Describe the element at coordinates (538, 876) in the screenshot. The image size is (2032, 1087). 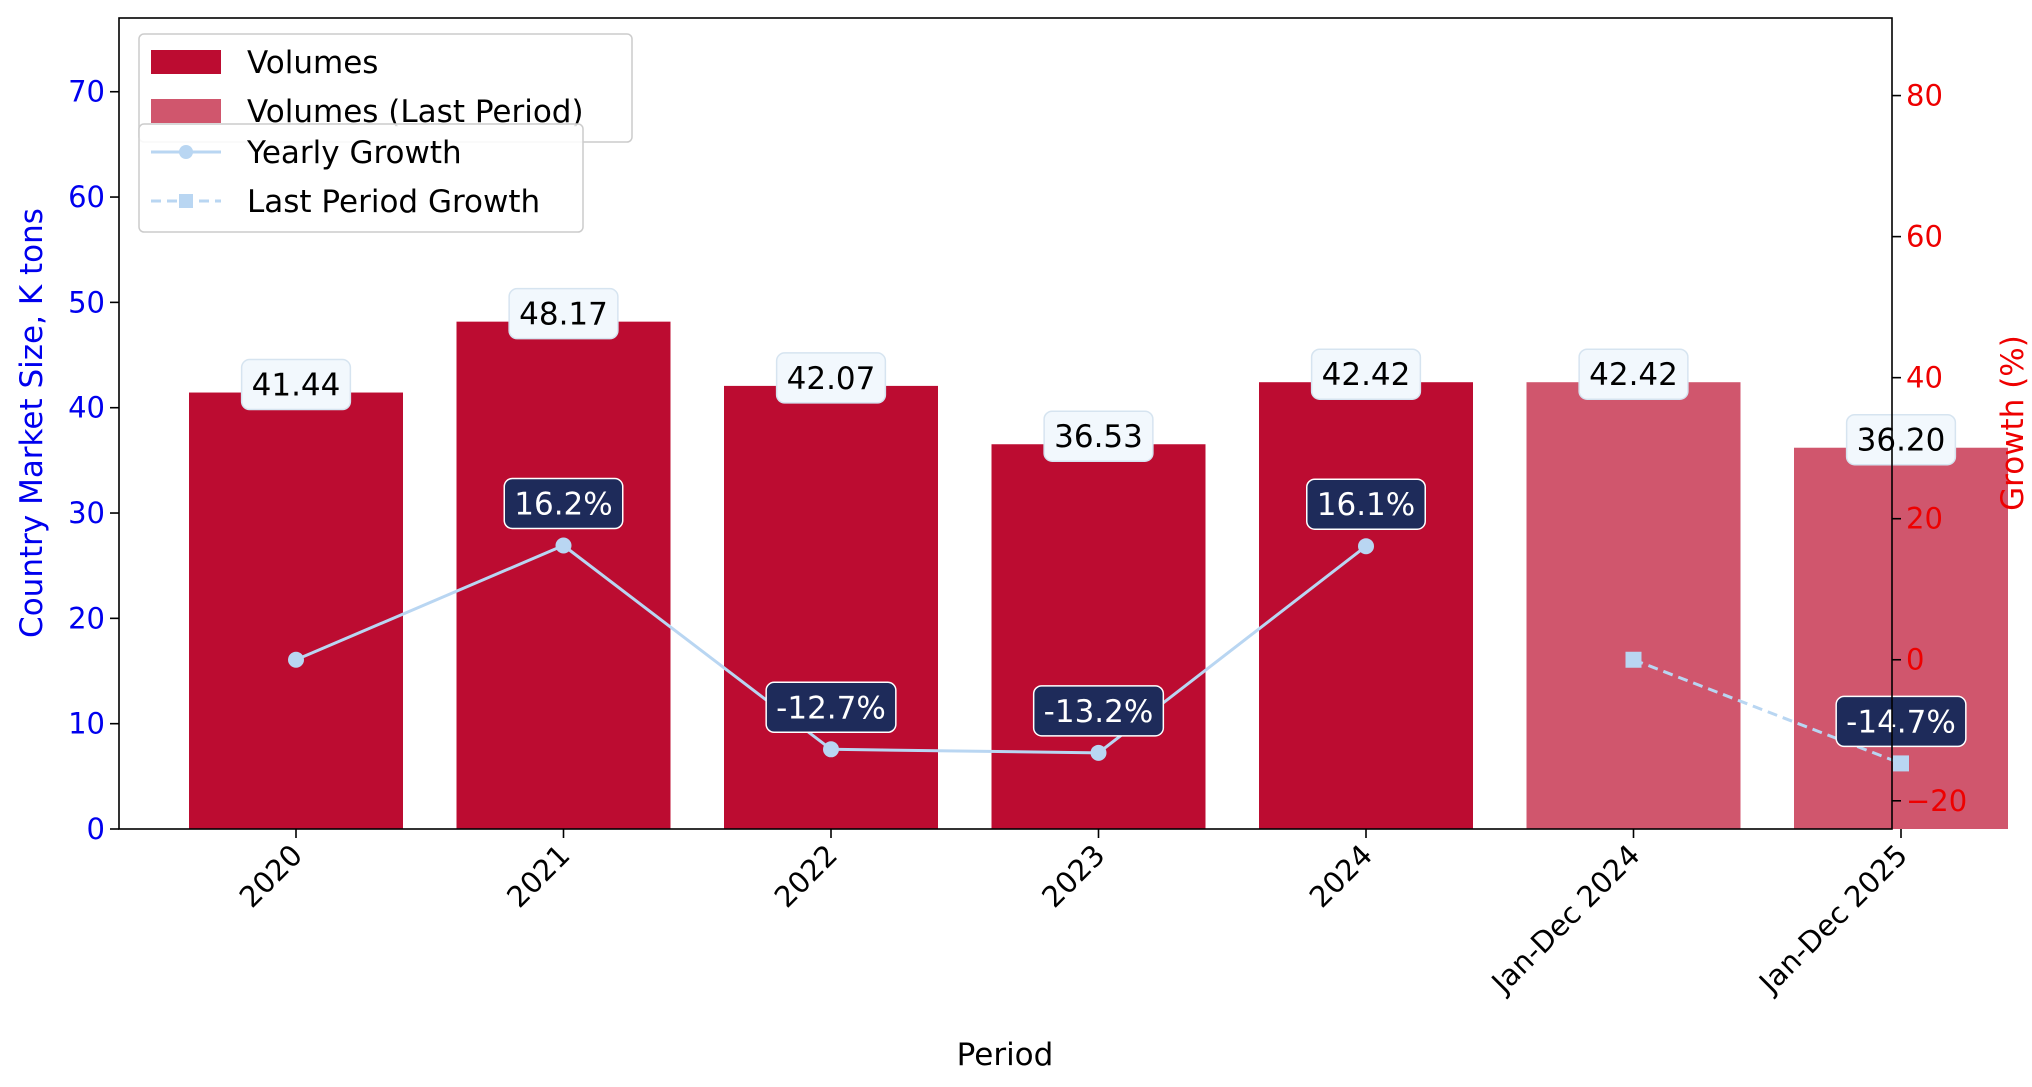
I see `x-tick-label: 2021` at that location.